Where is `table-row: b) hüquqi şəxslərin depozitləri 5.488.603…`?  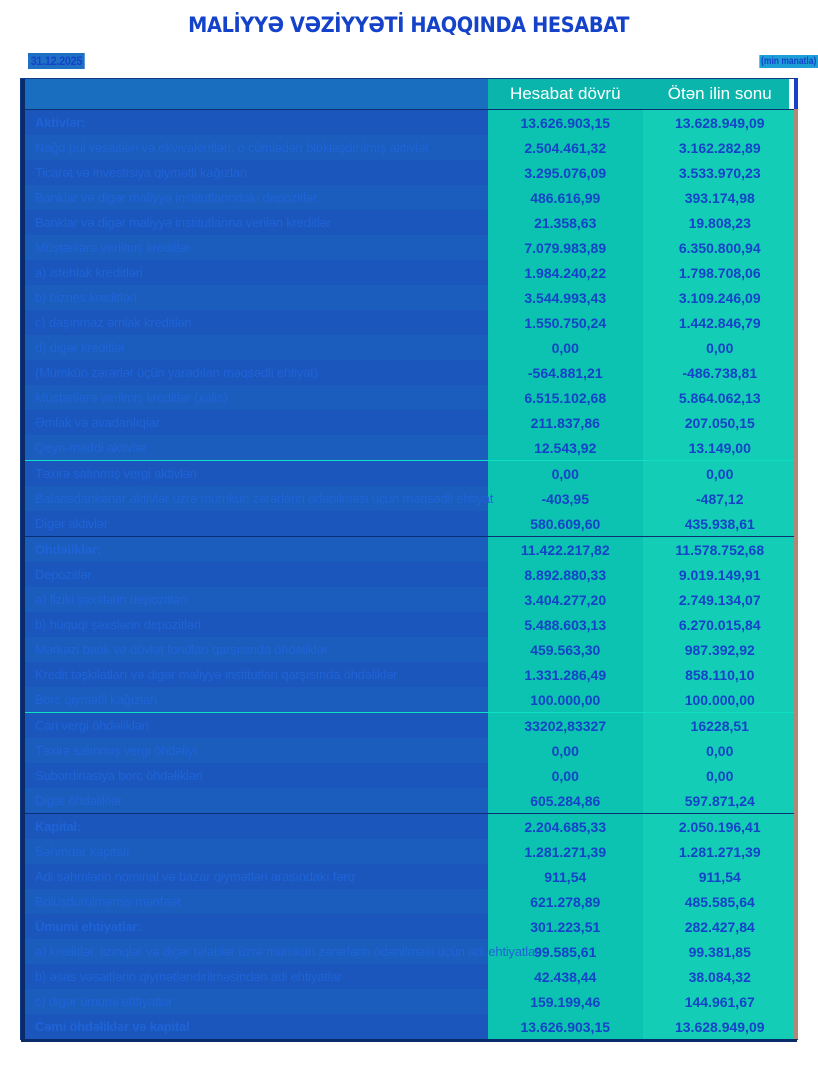 table-row: b) hüquqi şəxslərin depozitləri 5.488.603… is located at coordinates (409, 624).